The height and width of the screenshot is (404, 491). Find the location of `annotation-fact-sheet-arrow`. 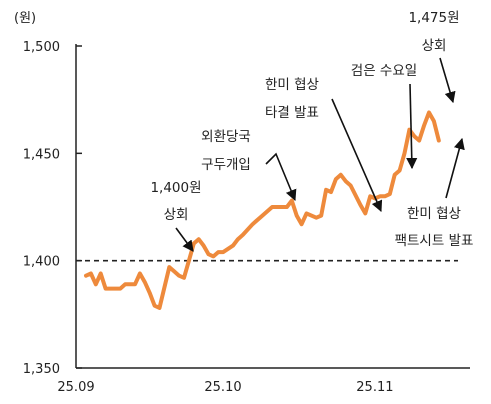

annotation-fact-sheet-arrow is located at coordinates (455, 168).